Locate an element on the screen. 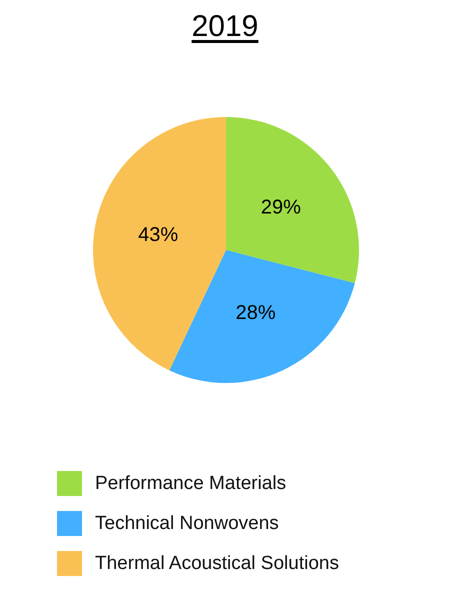 The height and width of the screenshot is (600, 450). data-label: 29% is located at coordinates (281, 207).